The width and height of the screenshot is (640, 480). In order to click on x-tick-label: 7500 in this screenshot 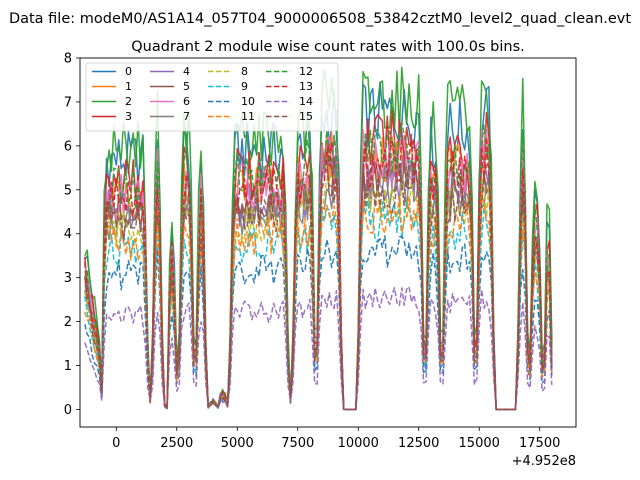, I will do `click(297, 443)`.